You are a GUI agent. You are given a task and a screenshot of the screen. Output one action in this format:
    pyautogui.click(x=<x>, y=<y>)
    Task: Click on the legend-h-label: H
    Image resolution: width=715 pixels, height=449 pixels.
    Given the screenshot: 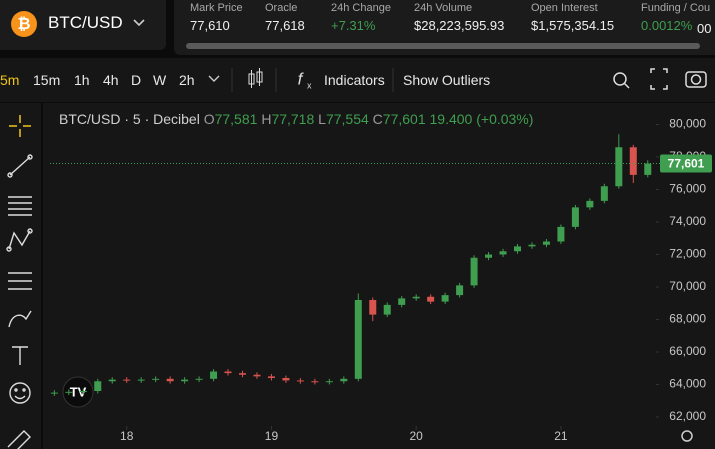 What is the action you would take?
    pyautogui.click(x=266, y=119)
    